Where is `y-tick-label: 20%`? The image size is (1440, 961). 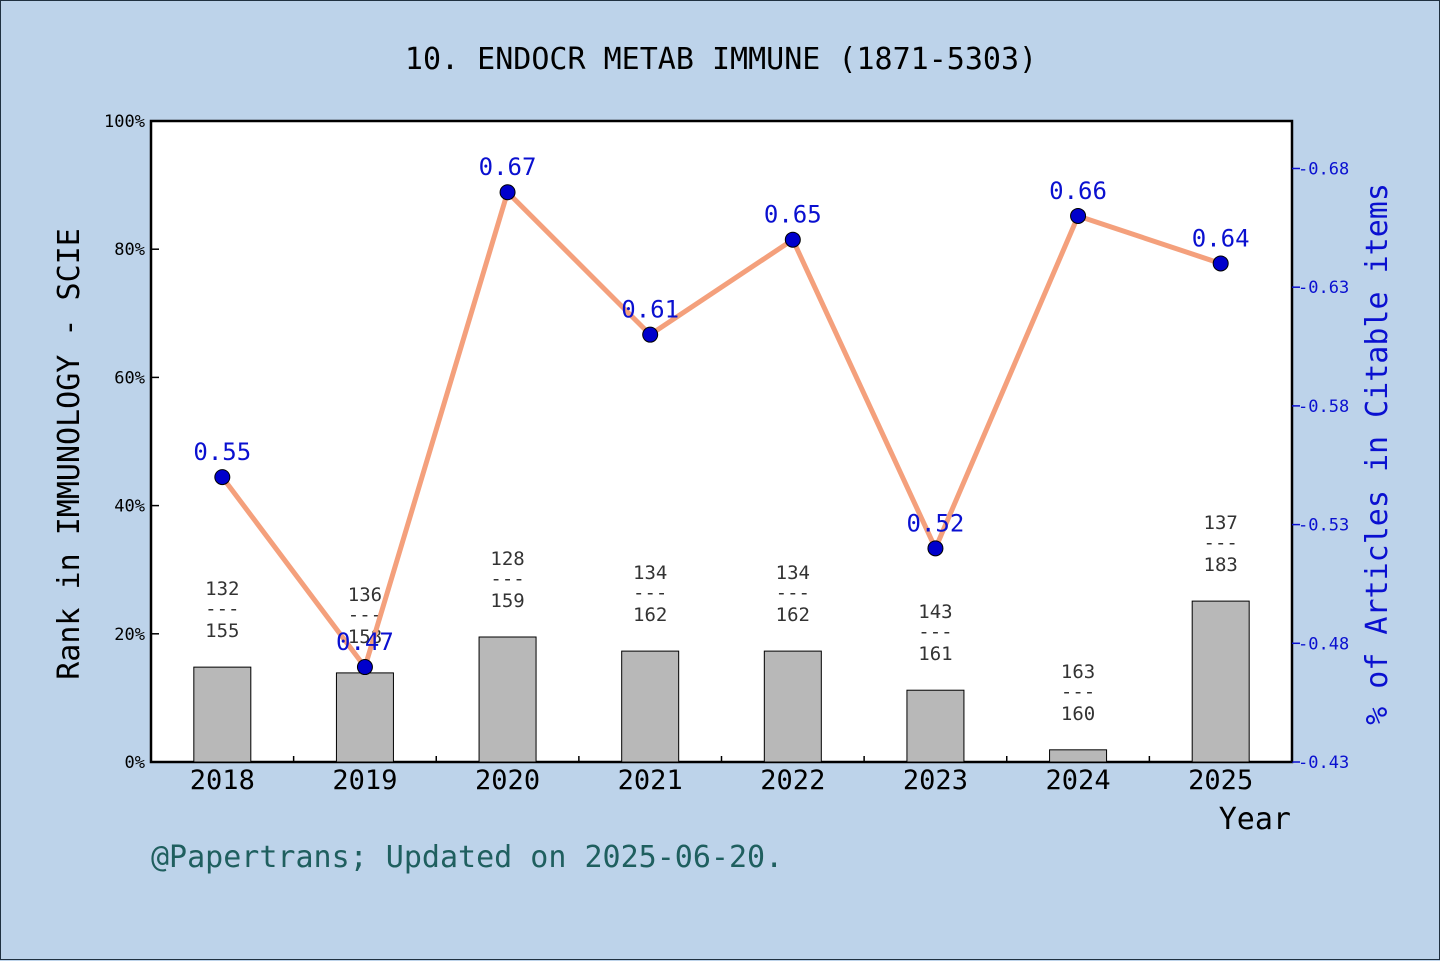
y-tick-label: 20% is located at coordinates (129, 635).